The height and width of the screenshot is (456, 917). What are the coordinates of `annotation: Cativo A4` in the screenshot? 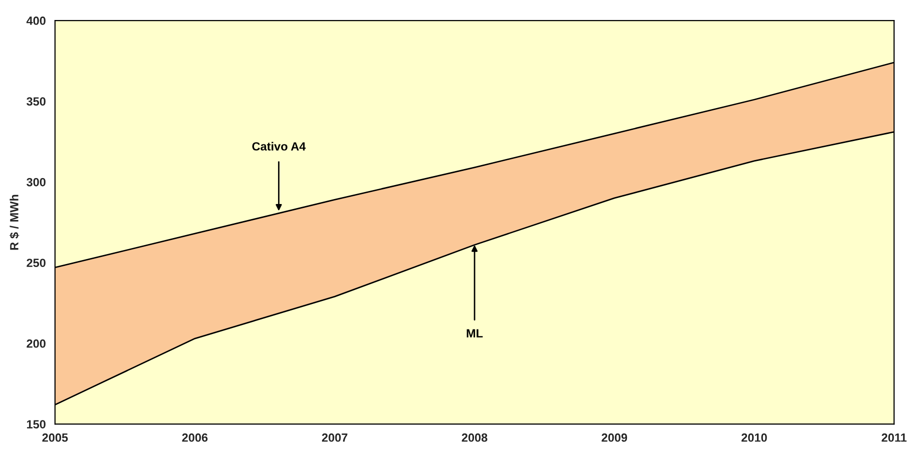 It's located at (279, 146).